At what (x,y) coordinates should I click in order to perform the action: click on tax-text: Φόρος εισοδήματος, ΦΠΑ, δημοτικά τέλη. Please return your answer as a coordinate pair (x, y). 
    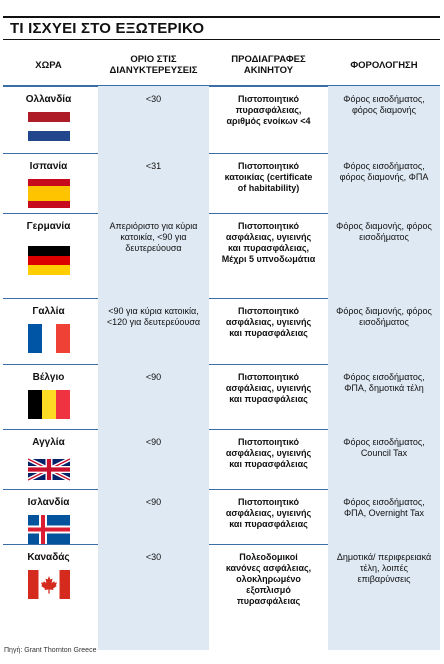
    Looking at the image, I should click on (384, 382).